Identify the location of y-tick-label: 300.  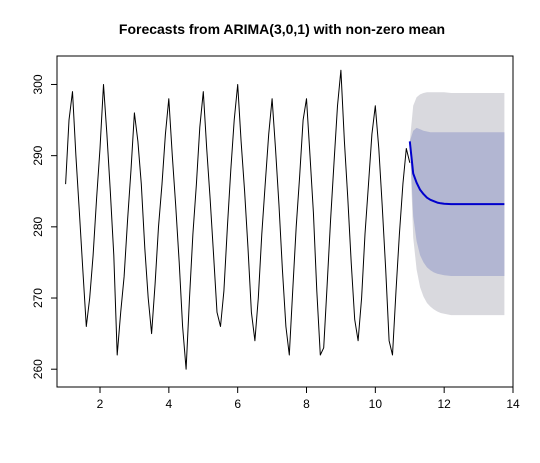
(38, 84).